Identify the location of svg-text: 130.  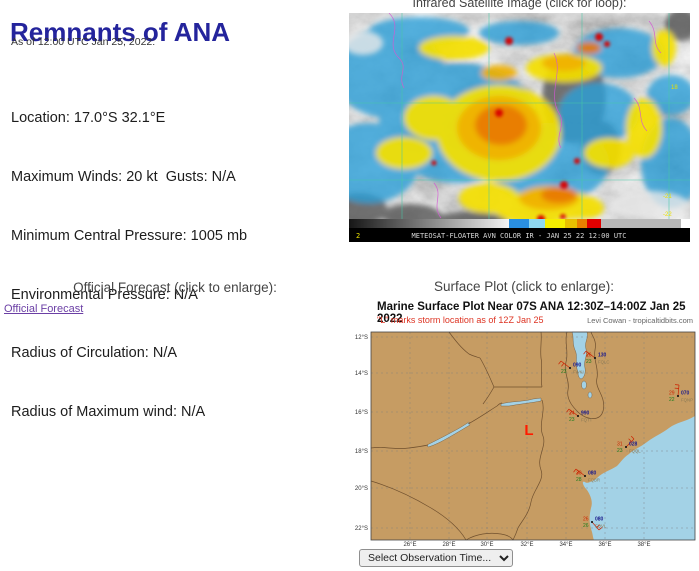
(602, 356).